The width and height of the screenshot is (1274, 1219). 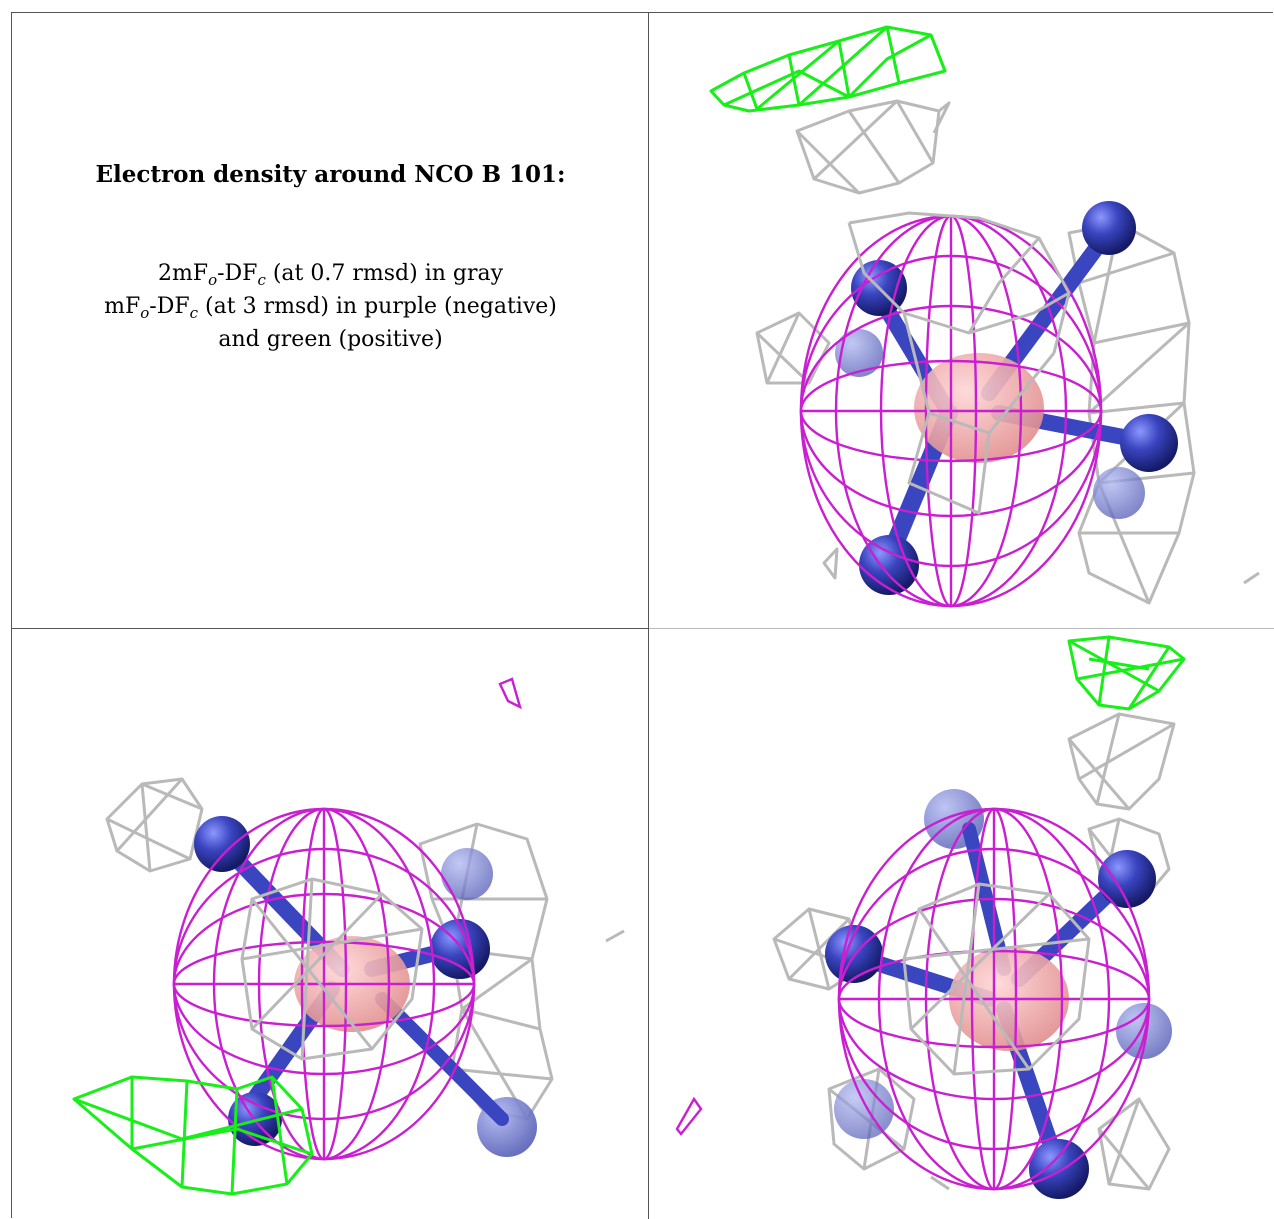 What do you see at coordinates (330, 174) in the screenshot?
I see `caption-title: Electron density around NCO B 101:` at bounding box center [330, 174].